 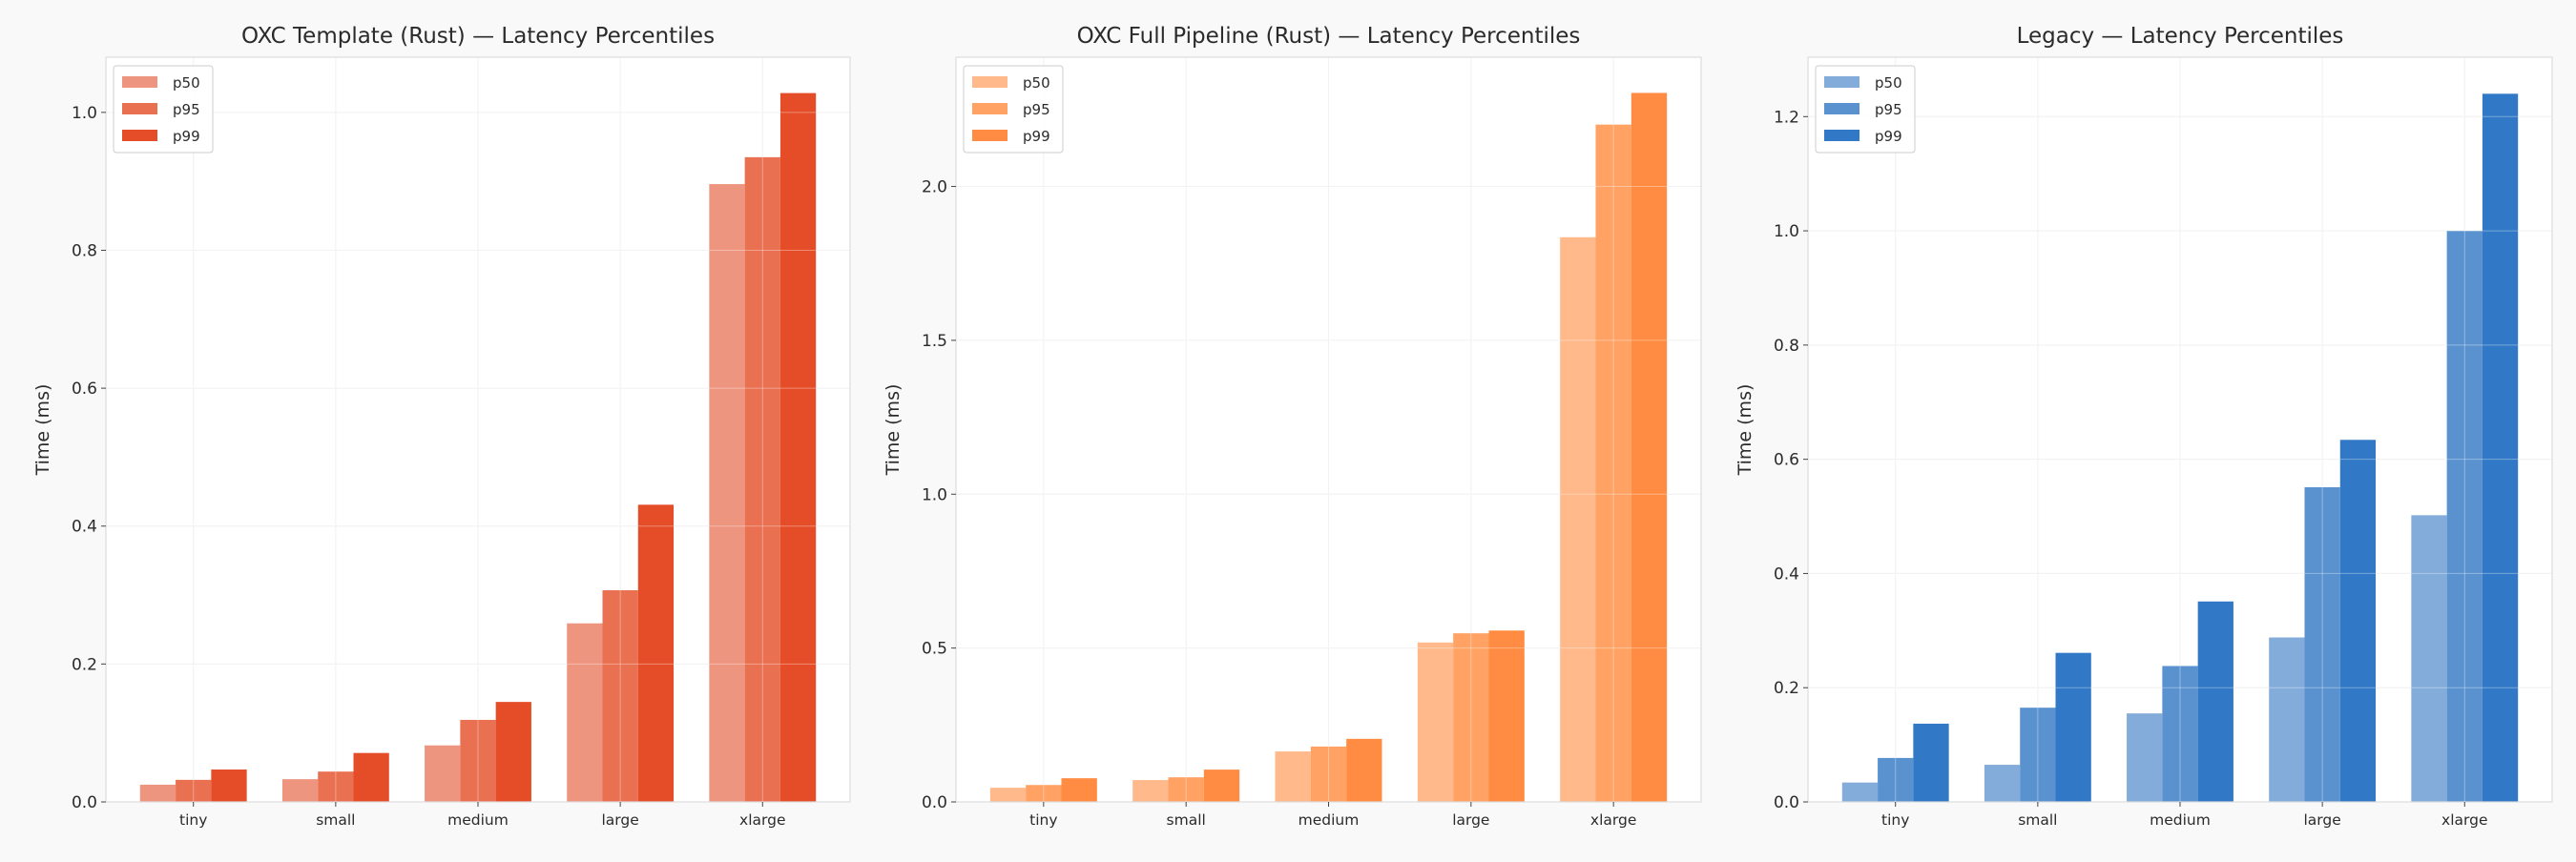 I want to click on y-tick-label: 2.0, so click(x=934, y=187).